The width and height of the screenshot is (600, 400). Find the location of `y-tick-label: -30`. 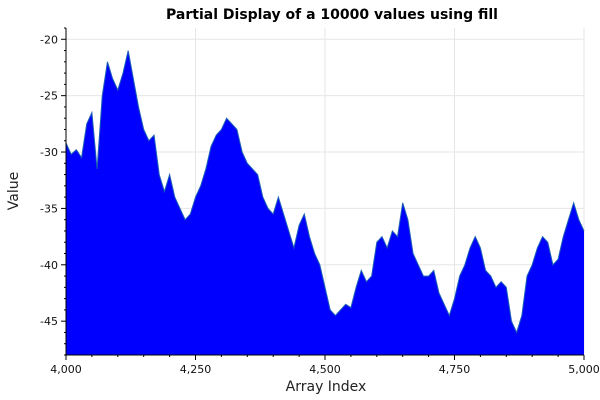

y-tick-label: -30 is located at coordinates (49, 152).